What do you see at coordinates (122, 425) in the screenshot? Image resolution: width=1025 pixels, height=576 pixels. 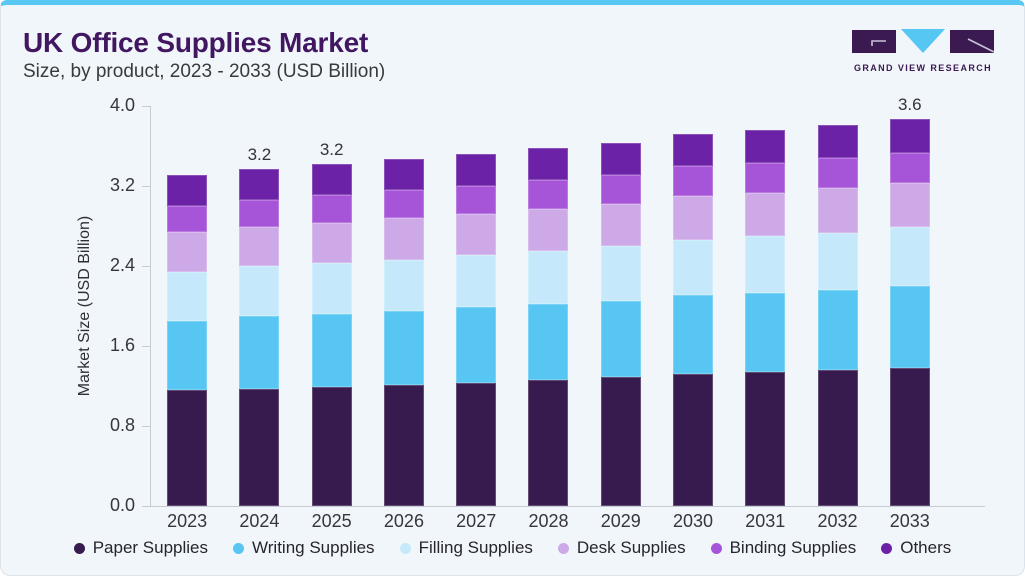 I see `y-tick-label: 0.8` at bounding box center [122, 425].